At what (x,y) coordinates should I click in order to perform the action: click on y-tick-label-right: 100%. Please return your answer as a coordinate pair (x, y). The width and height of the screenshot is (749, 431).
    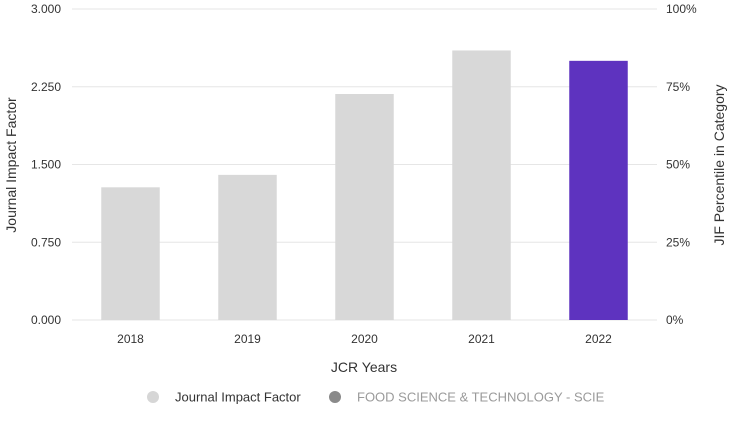
    Looking at the image, I should click on (681, 9).